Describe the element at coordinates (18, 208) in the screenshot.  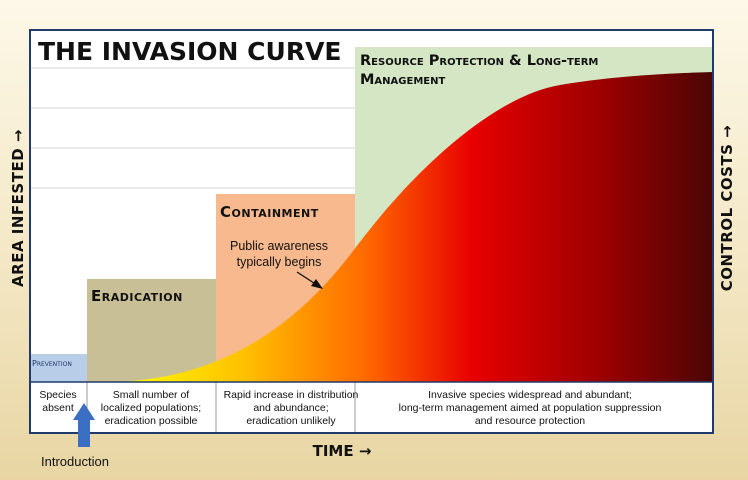
I see `y-axis-left-label: AREA INFESTED →` at that location.